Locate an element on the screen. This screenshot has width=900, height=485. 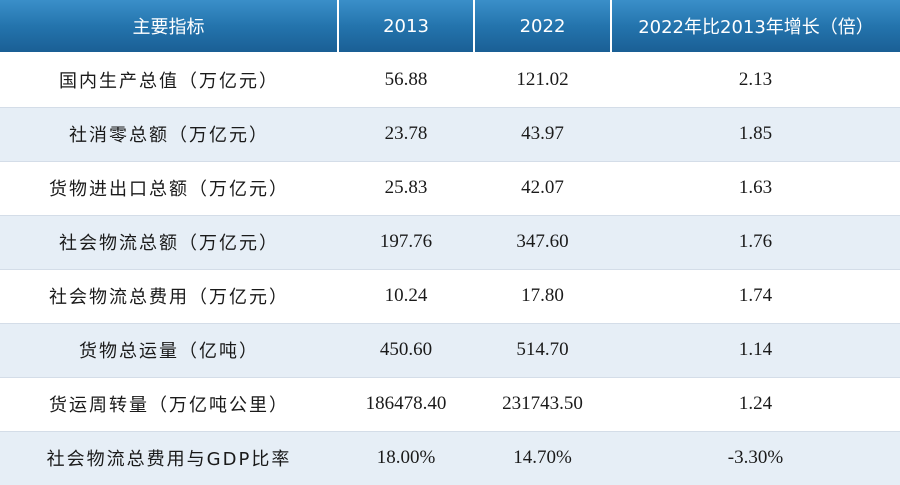
table-header-row: 主要指标 2013 2022 2022年比2013年增长（倍） is located at coordinates (450, 27).